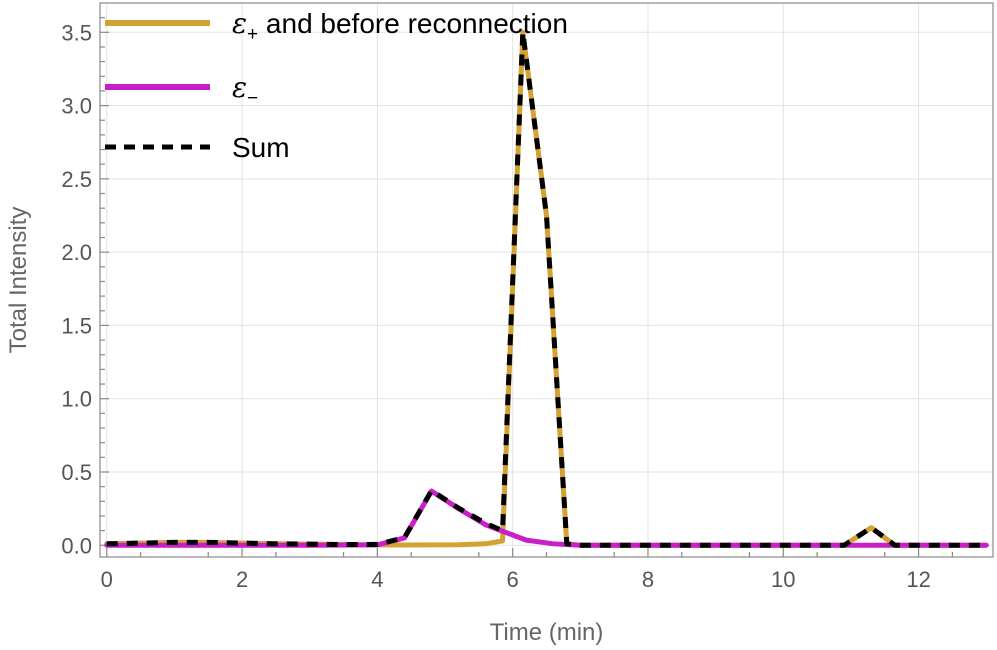 Image resolution: width=997 pixels, height=650 pixels. I want to click on y-tick-label: 2.0, so click(76, 252).